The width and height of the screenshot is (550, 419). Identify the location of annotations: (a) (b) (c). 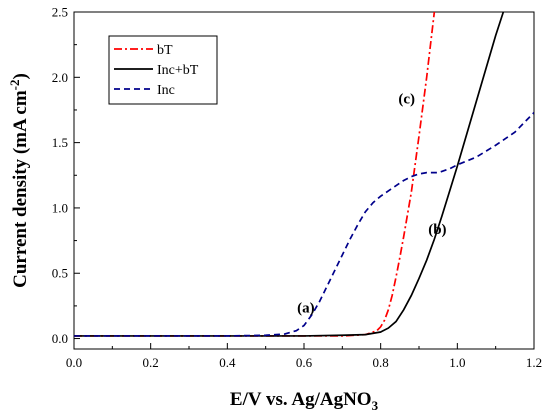
(371, 203).